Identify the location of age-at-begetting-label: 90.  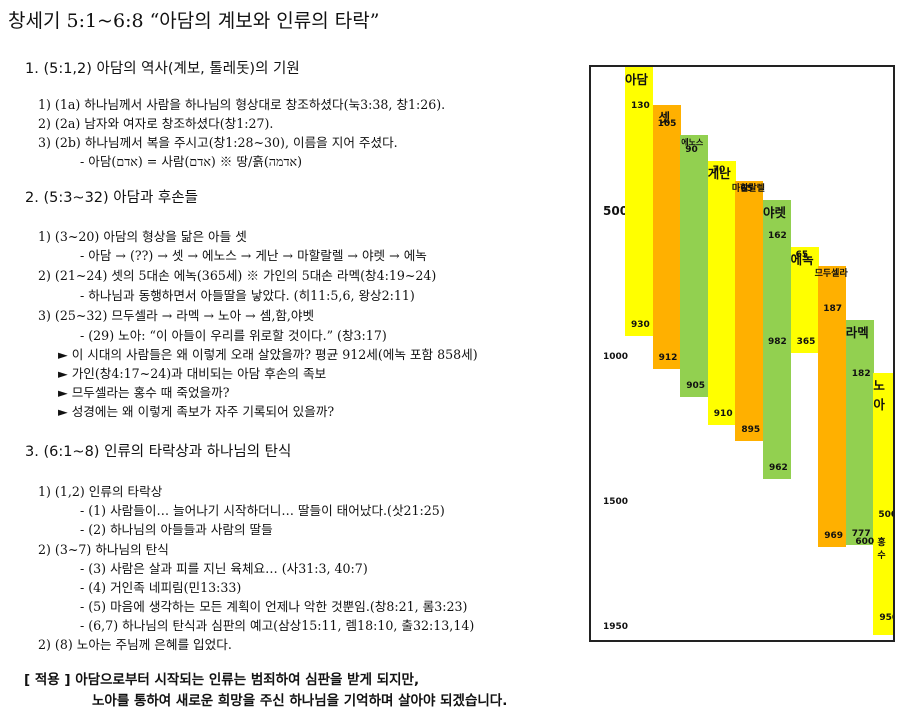
(691, 150).